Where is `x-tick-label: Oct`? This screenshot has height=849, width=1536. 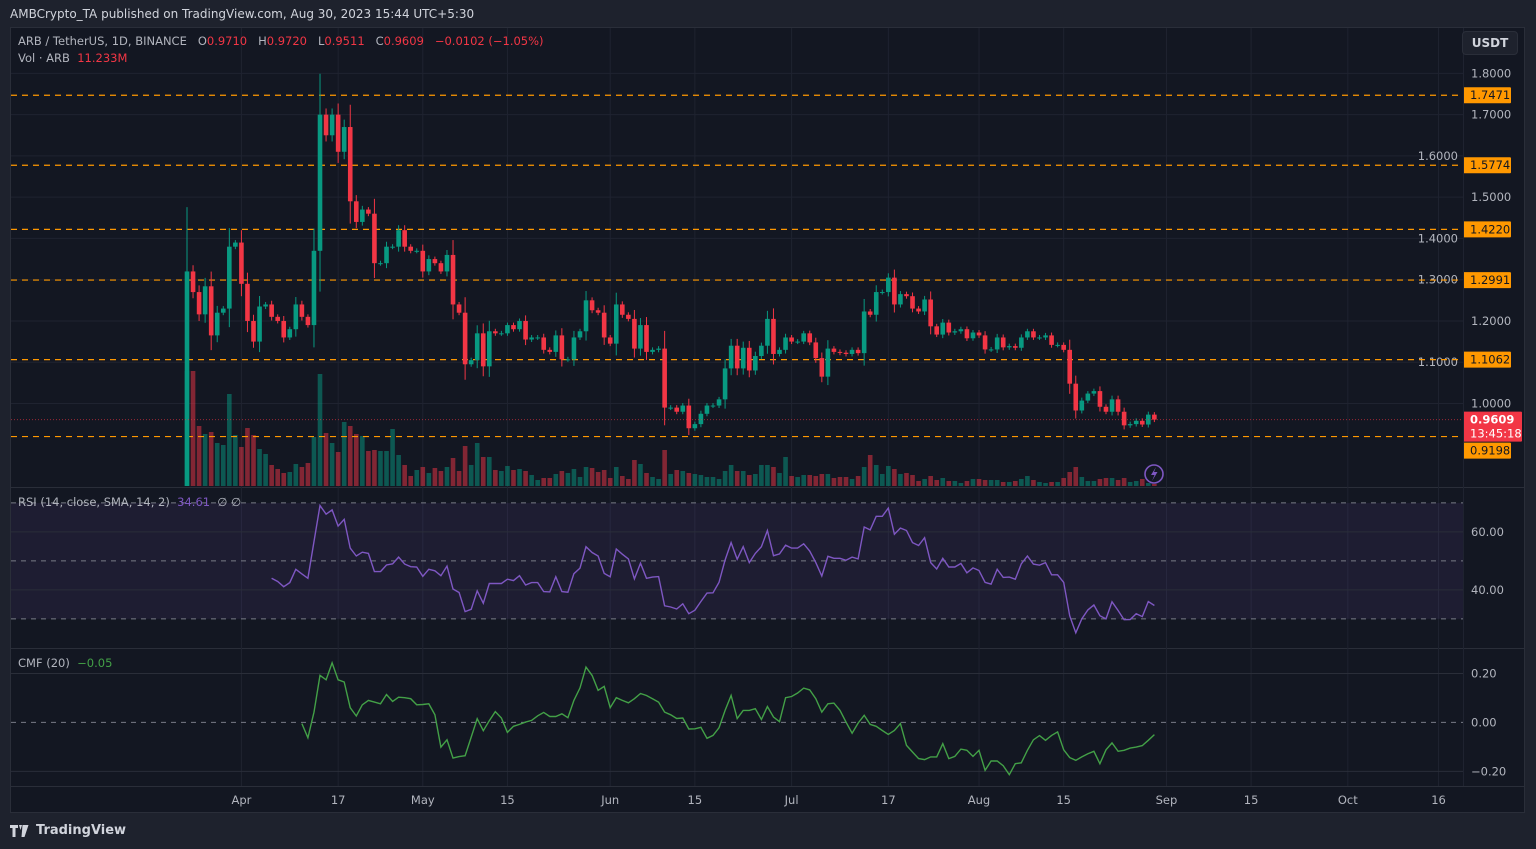 x-tick-label: Oct is located at coordinates (1348, 800).